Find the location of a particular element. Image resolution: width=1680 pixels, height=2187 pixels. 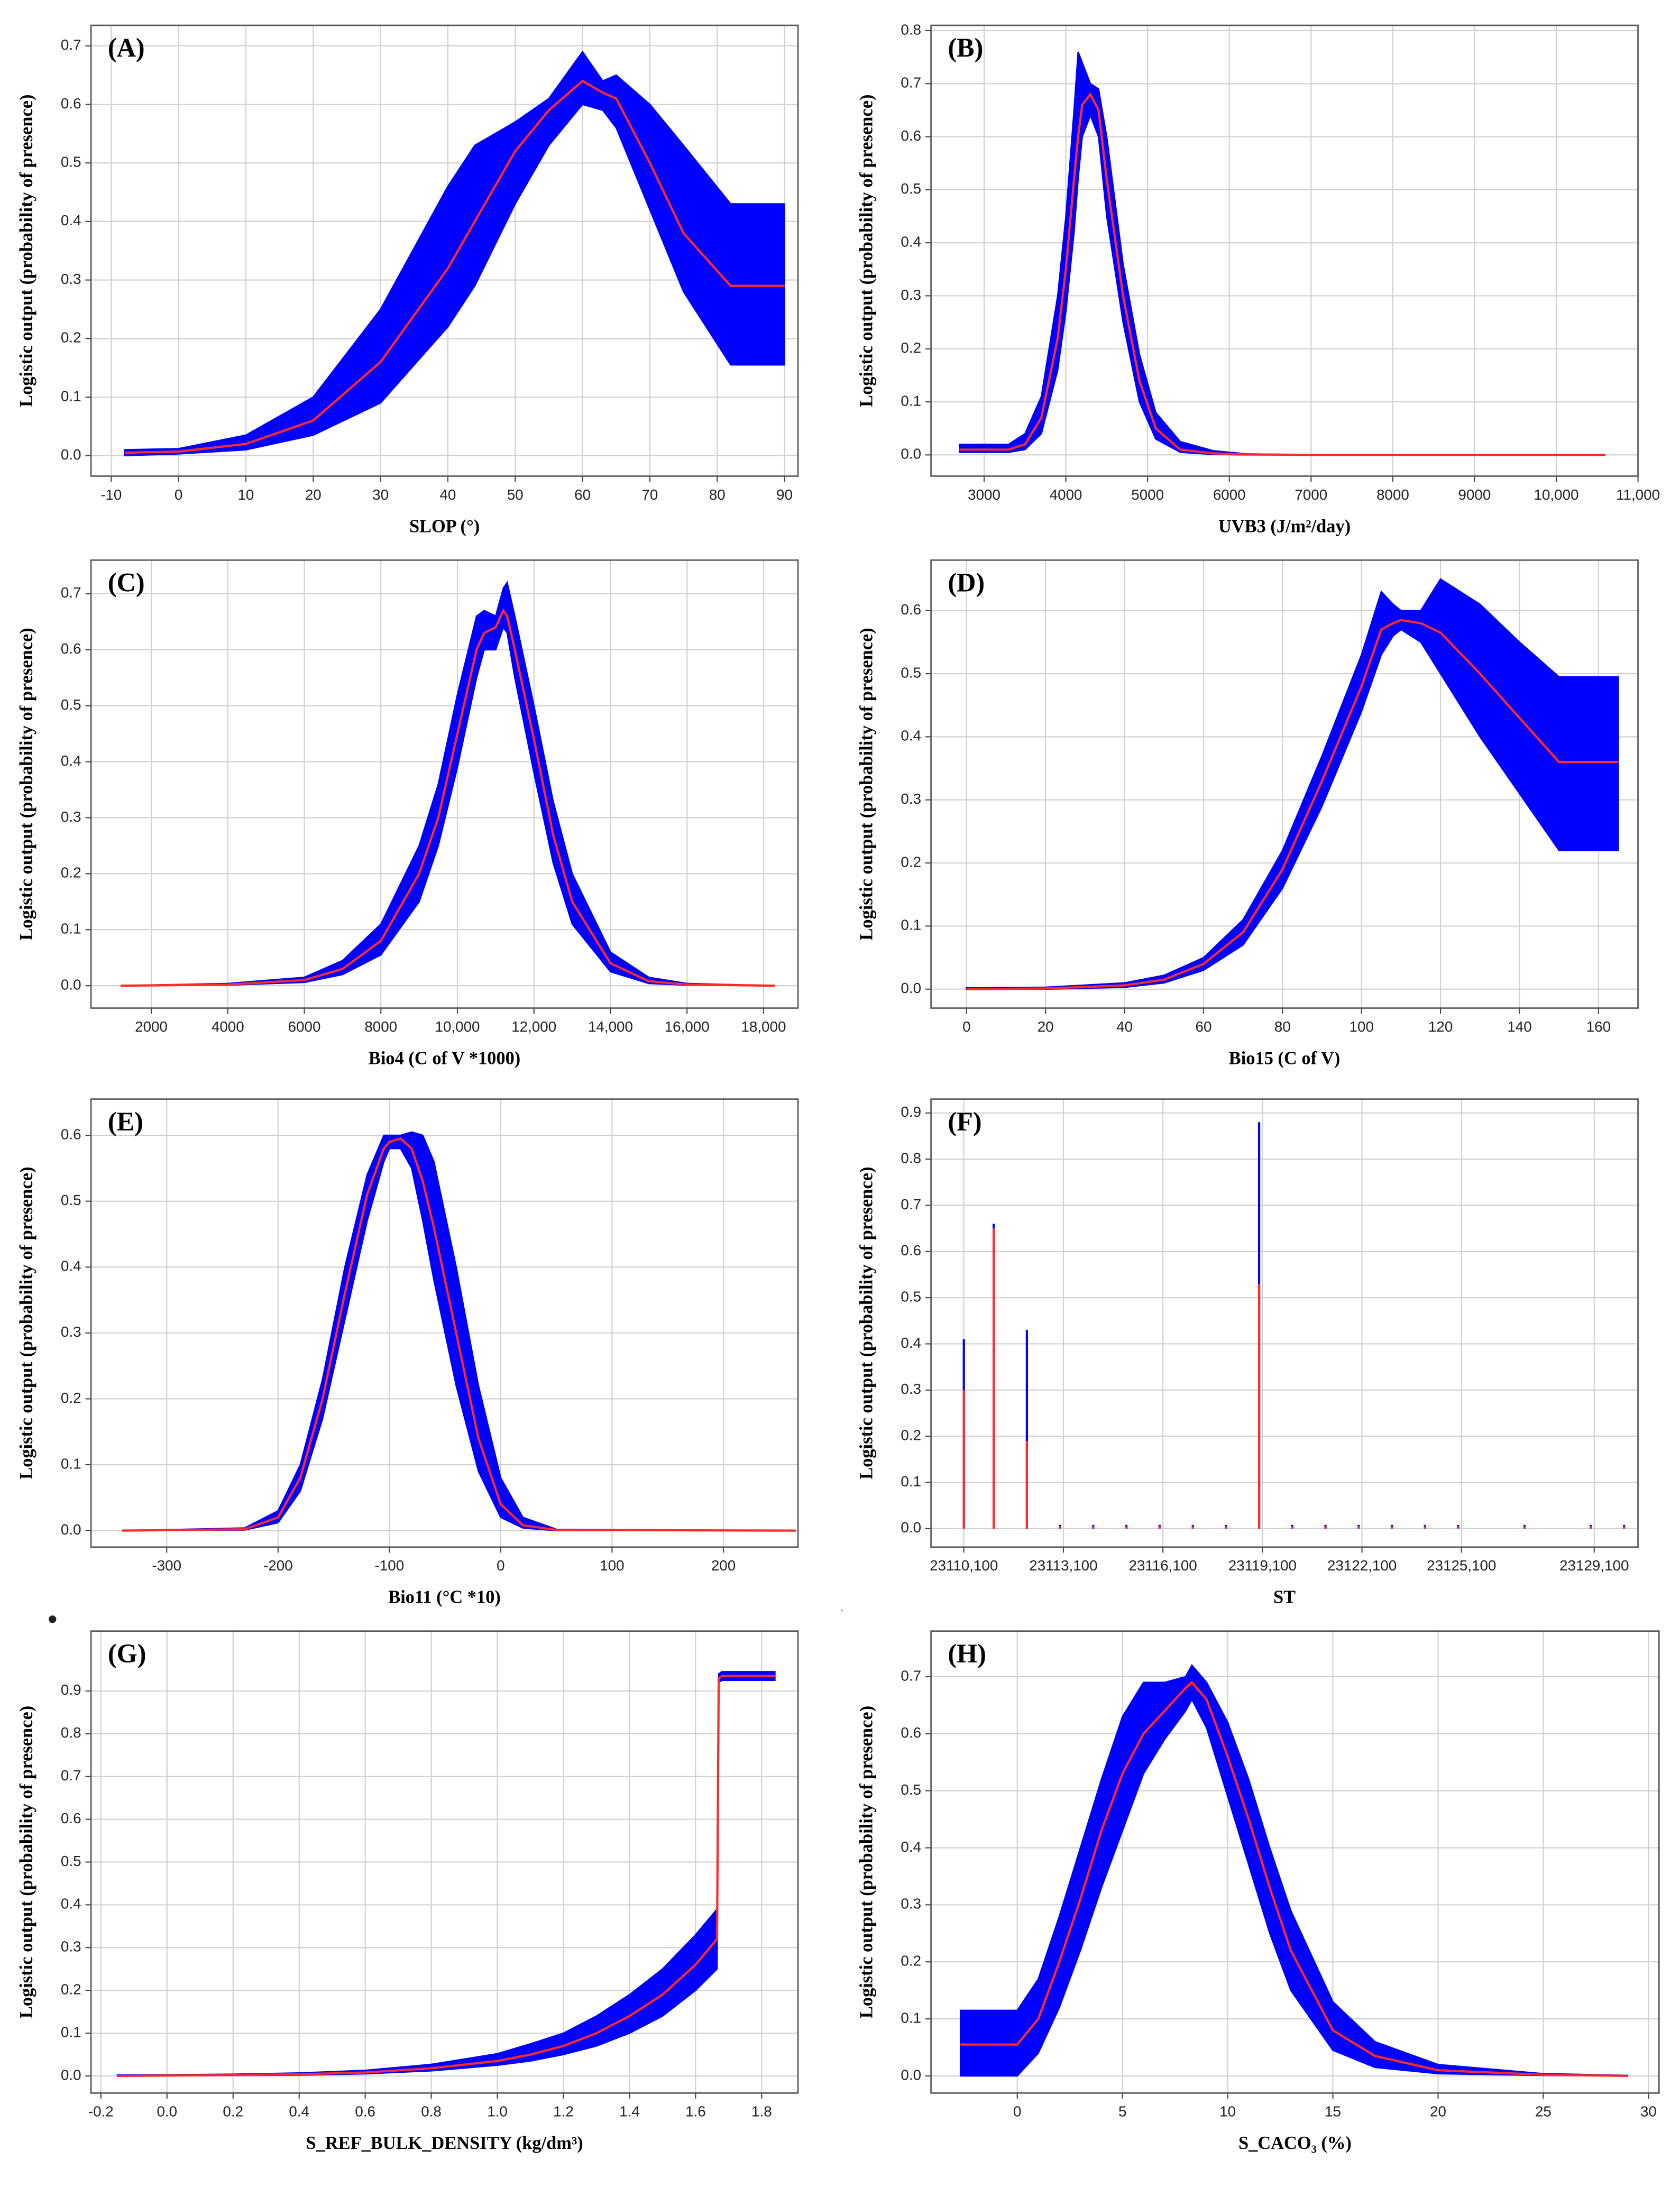

panel-label: (A) is located at coordinates (127, 47).